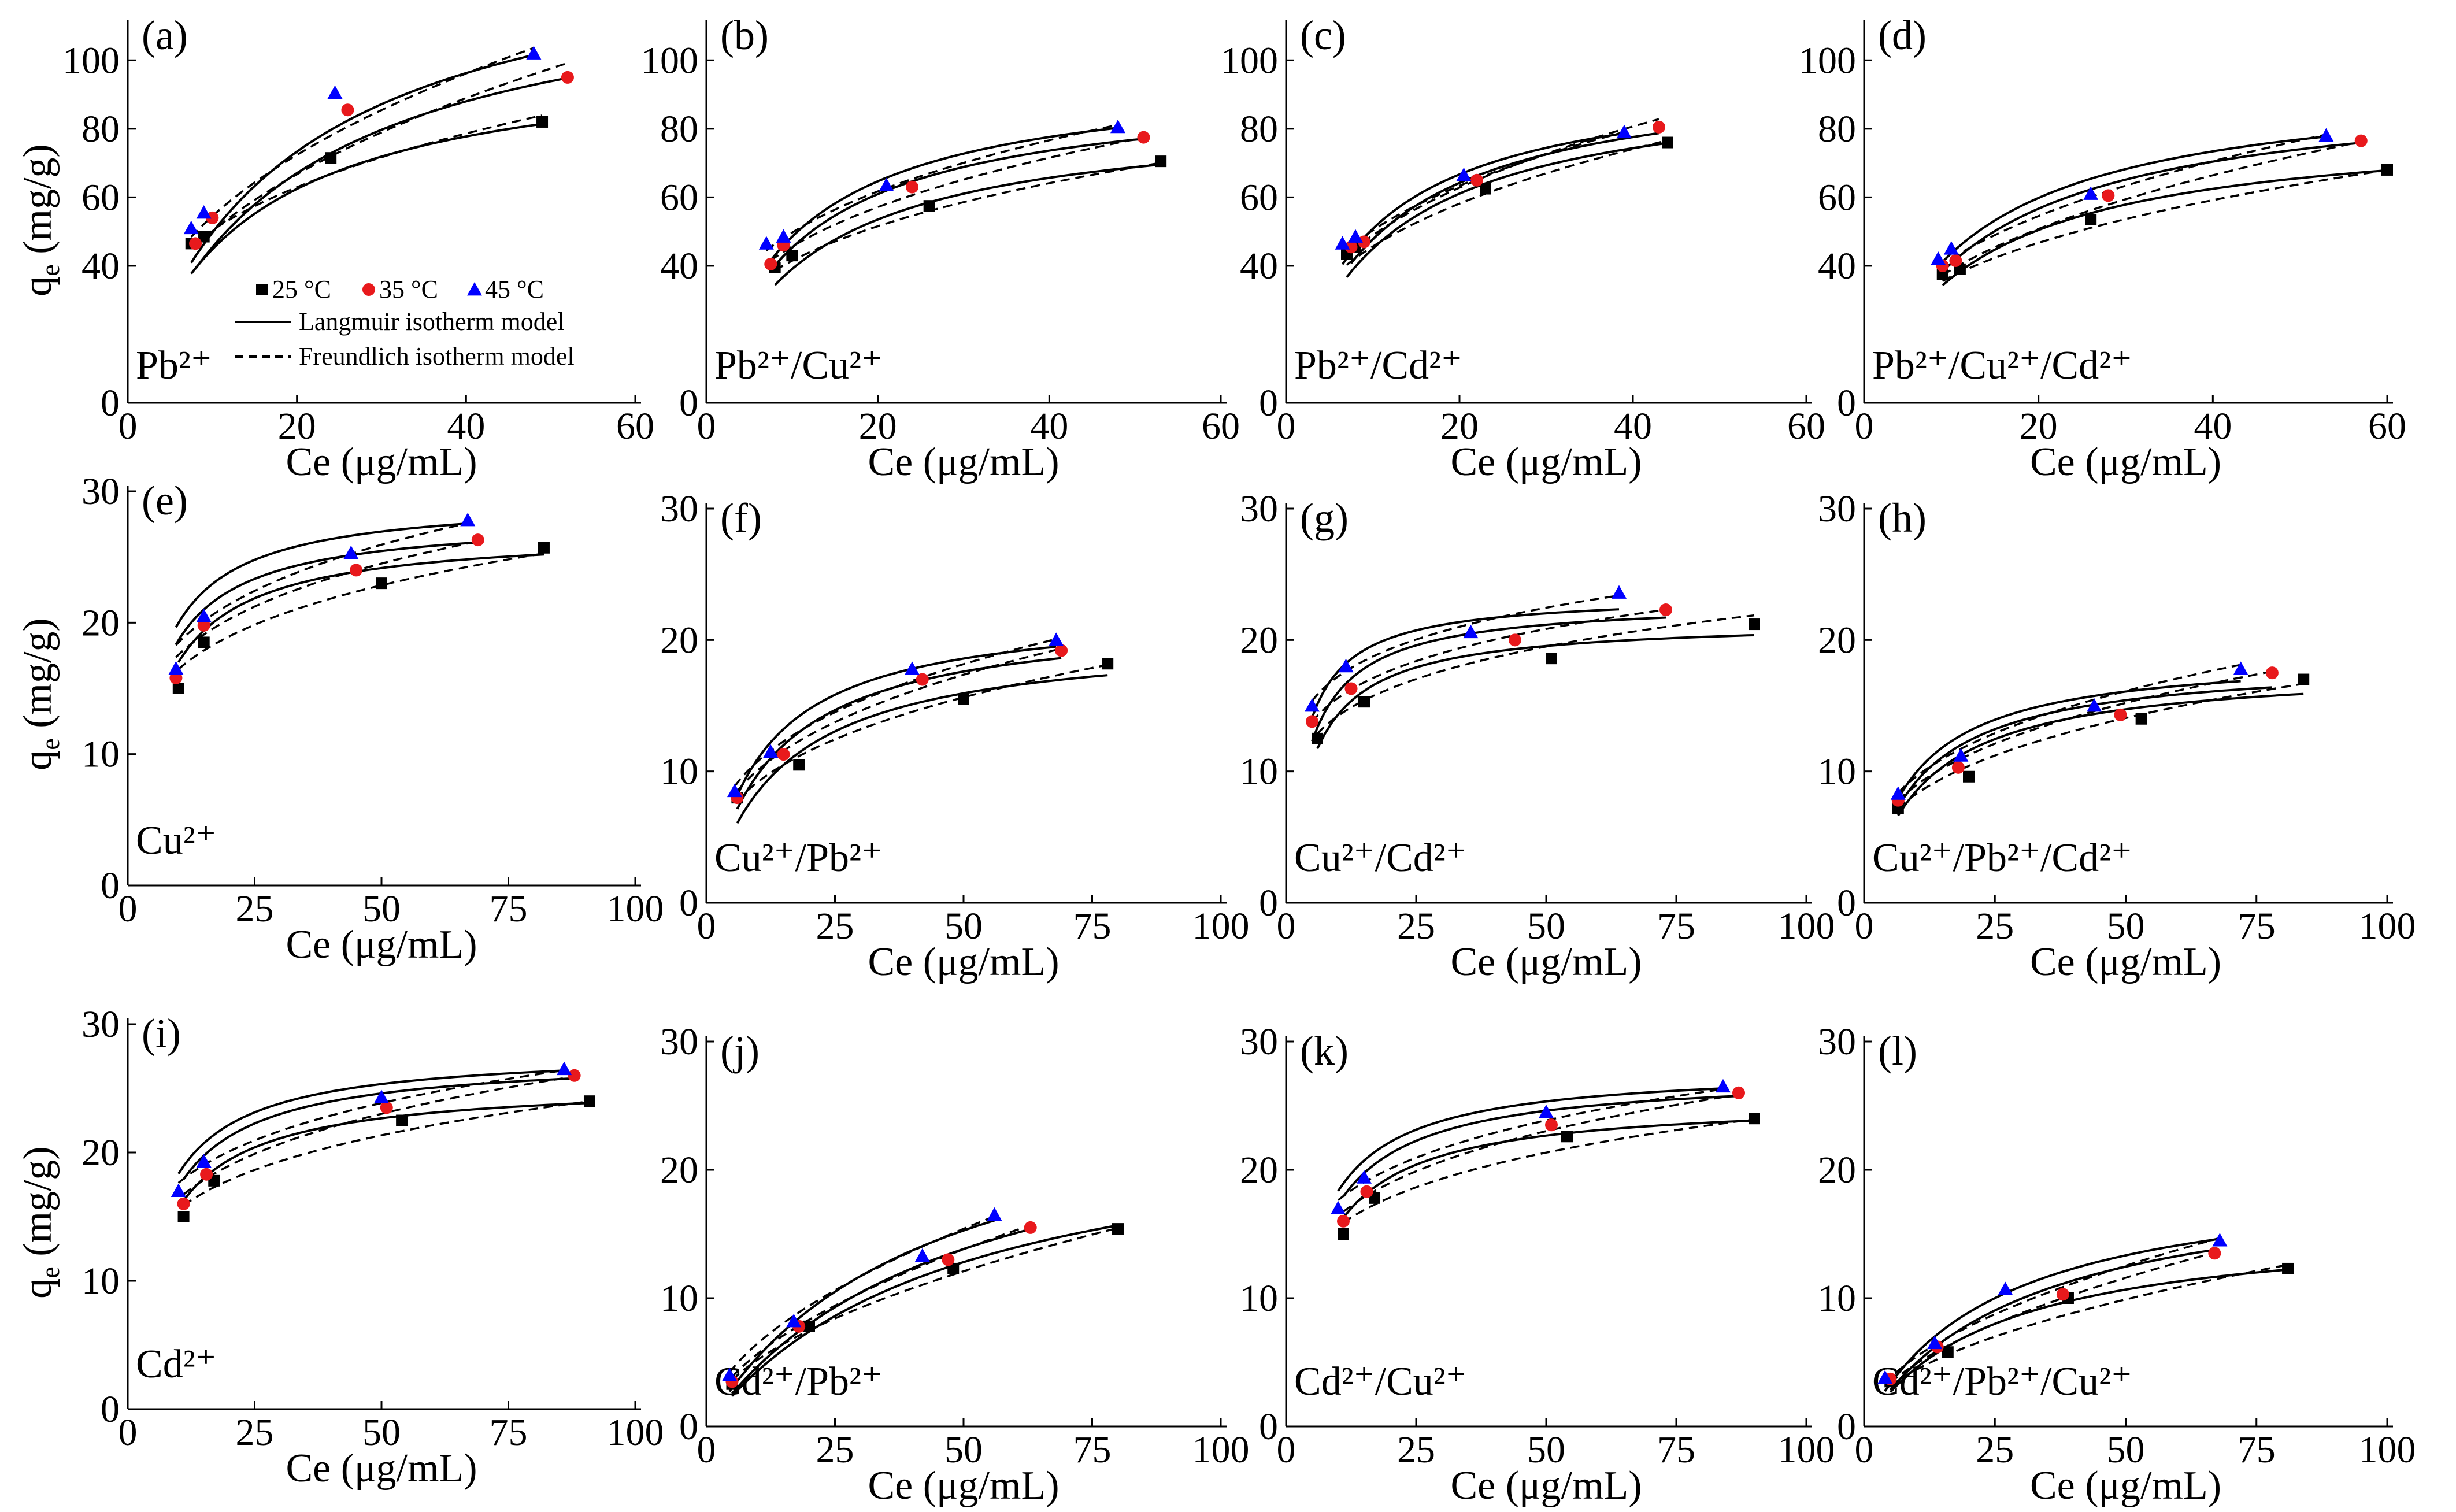 Image resolution: width=2456 pixels, height=1512 pixels. Describe the element at coordinates (408, 289) in the screenshot. I see `legend-series-label: 35 °C` at that location.